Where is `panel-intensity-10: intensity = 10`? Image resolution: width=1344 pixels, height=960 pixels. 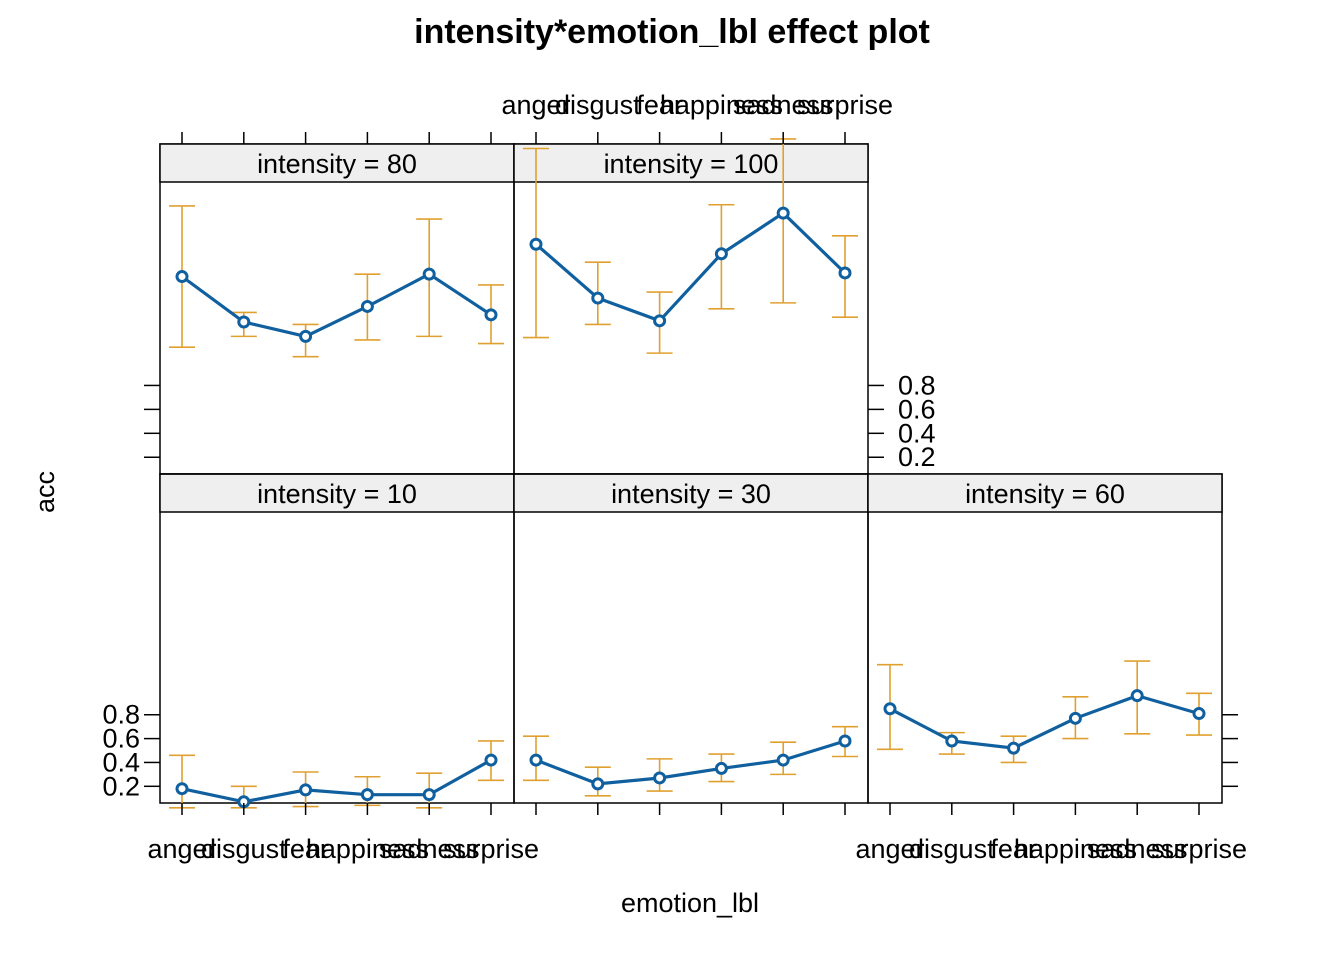 panel-intensity-10: intensity = 10 is located at coordinates (337, 641).